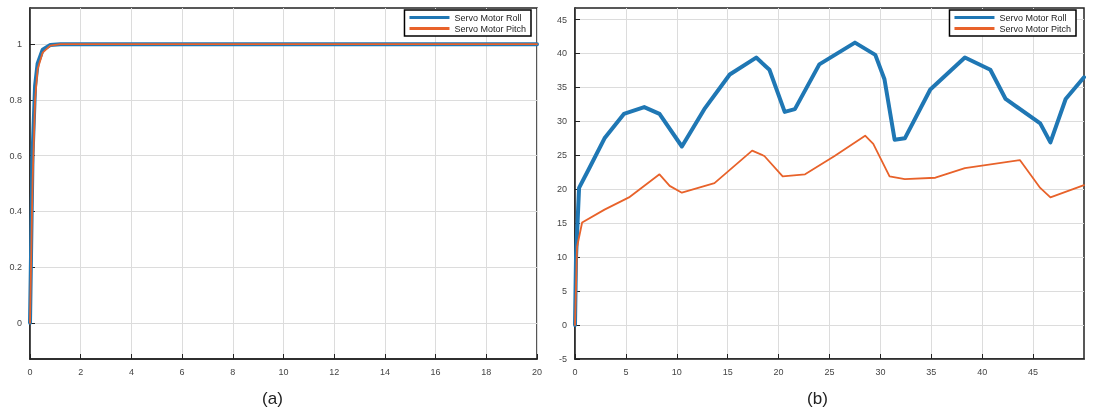 This screenshot has height=419, width=1093. Describe the element at coordinates (15, 211) in the screenshot. I see `y-tick-label: 0.4` at that location.